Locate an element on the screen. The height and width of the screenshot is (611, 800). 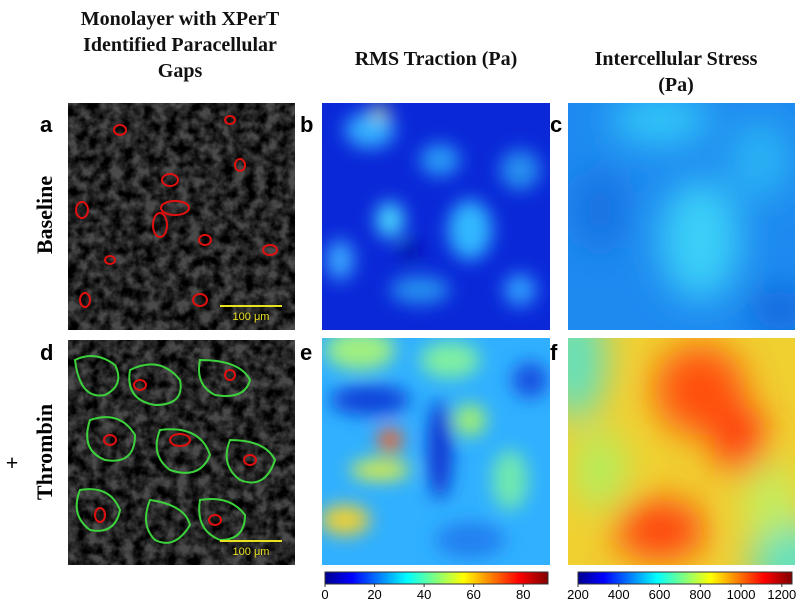
column-title: RMS Traction (Pa) is located at coordinates (436, 59).